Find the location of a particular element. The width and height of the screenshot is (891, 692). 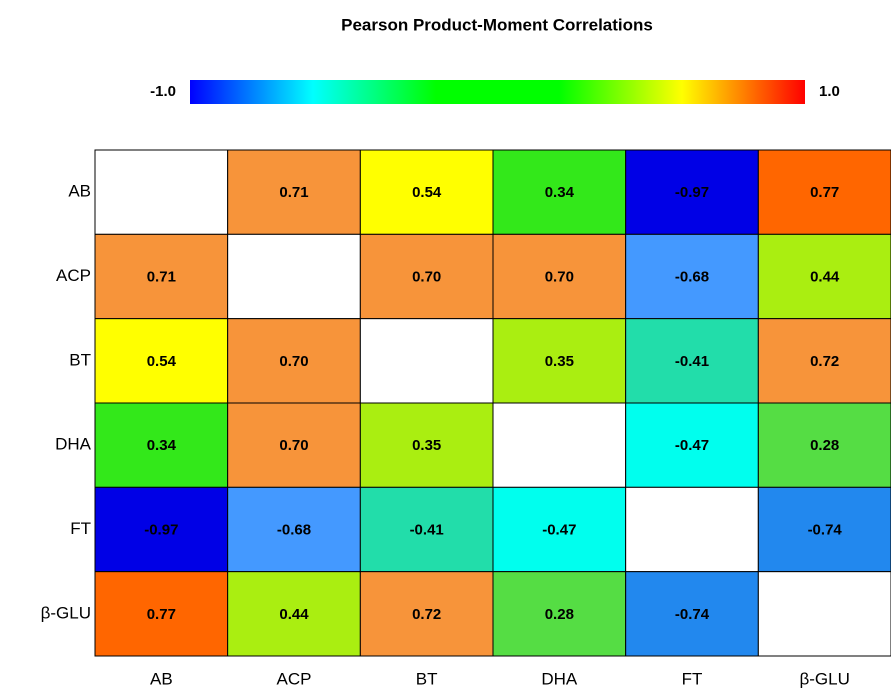

y-tick-label: AB is located at coordinates (79, 191).